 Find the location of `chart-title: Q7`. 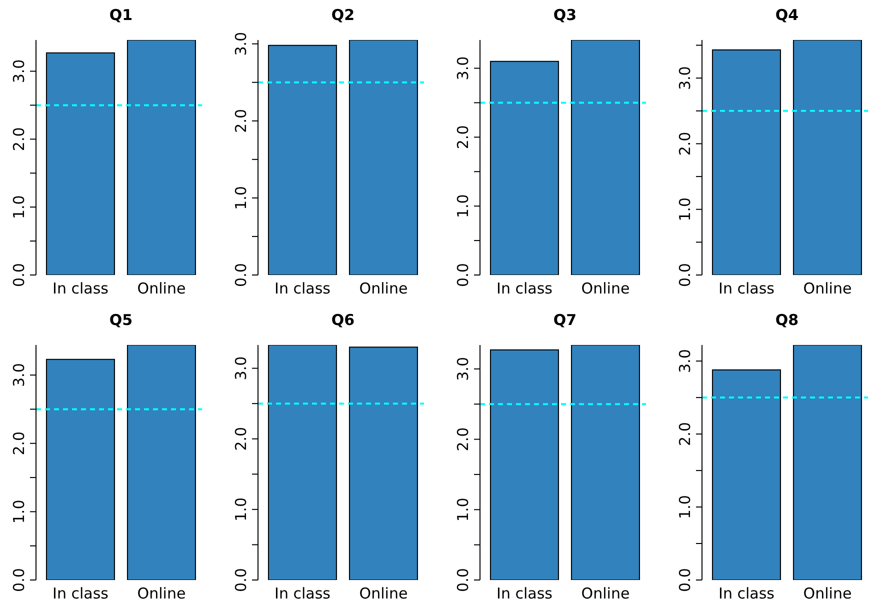

chart-title: Q7 is located at coordinates (565, 319).